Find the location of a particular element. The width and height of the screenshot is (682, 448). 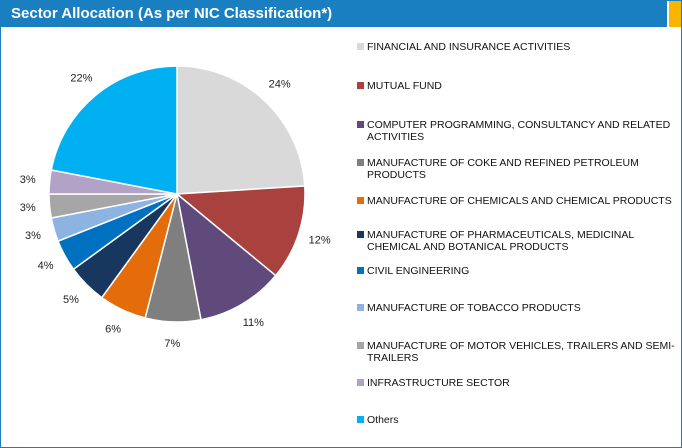

legend-item: FINANCIAL AND INSURANCE ACTIVITIES is located at coordinates (517, 47).